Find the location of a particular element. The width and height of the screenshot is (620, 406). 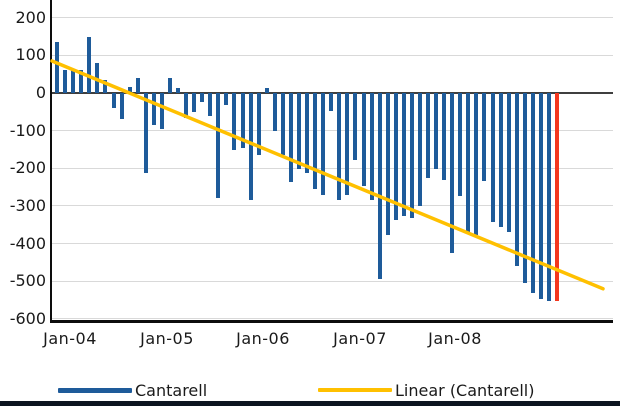

legend: Cantarell Linear (Cantarell) is located at coordinates (310, 390).